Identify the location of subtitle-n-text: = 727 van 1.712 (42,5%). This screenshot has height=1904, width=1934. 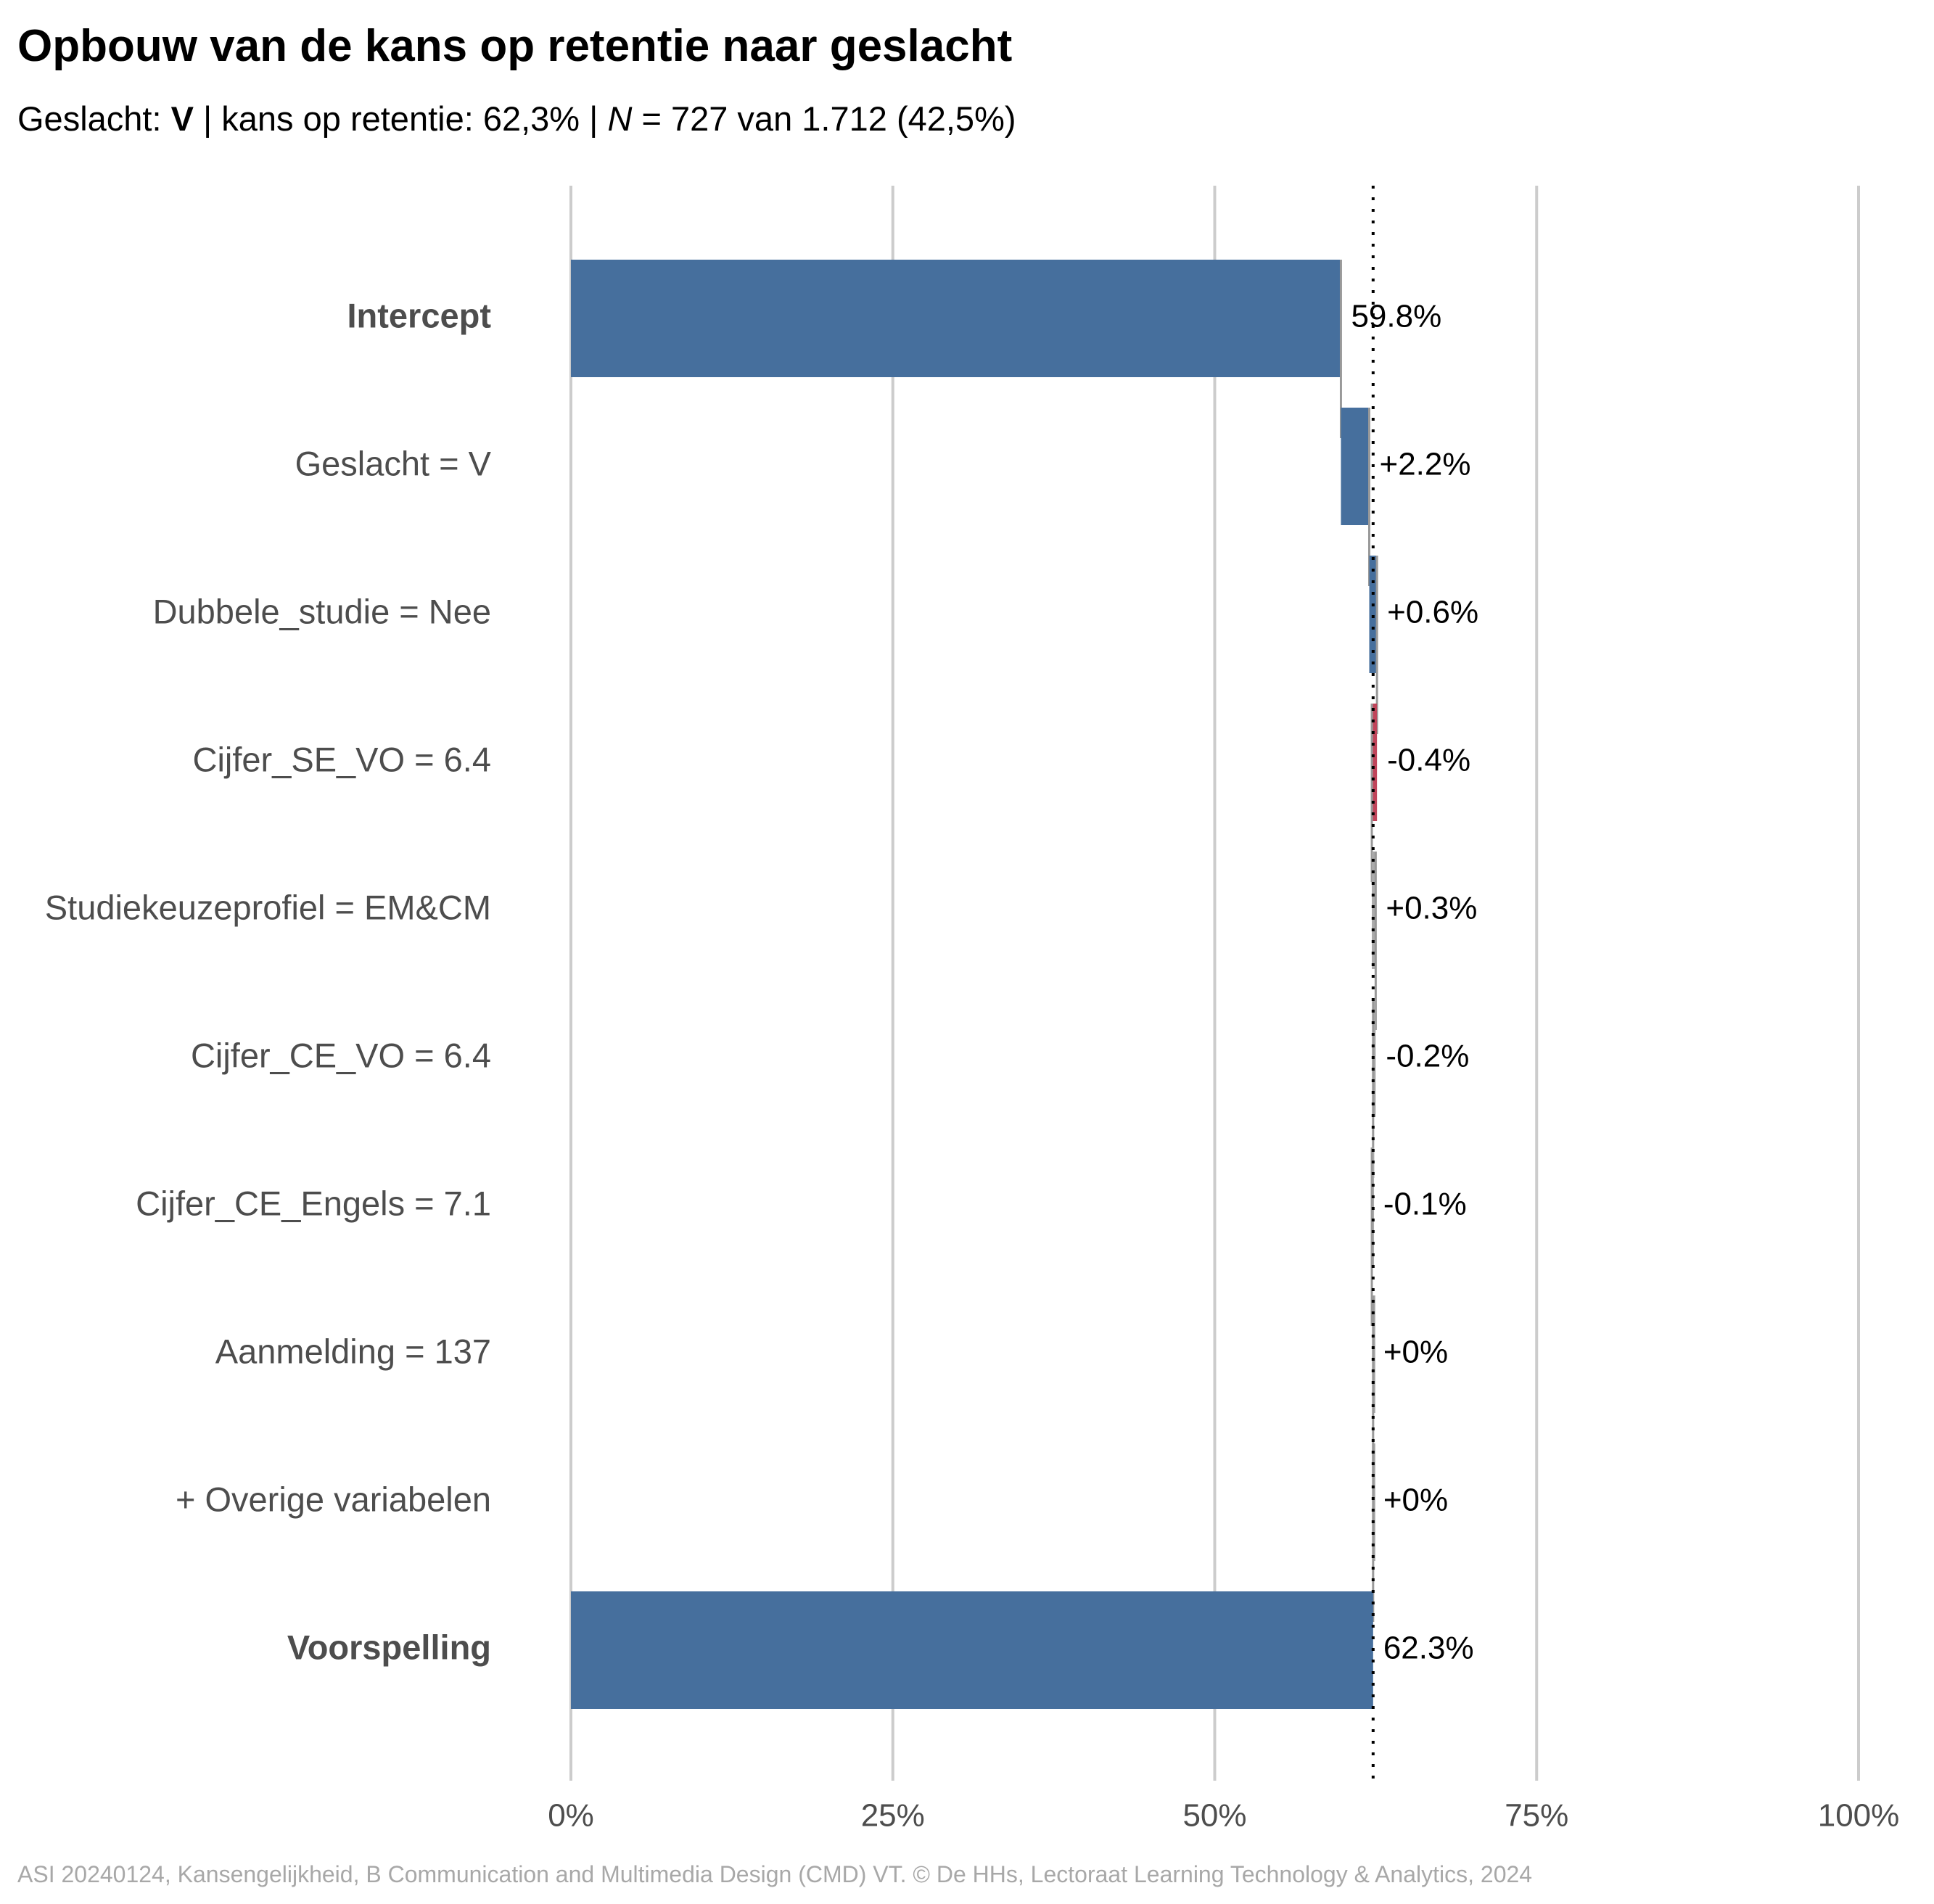
(824, 119).